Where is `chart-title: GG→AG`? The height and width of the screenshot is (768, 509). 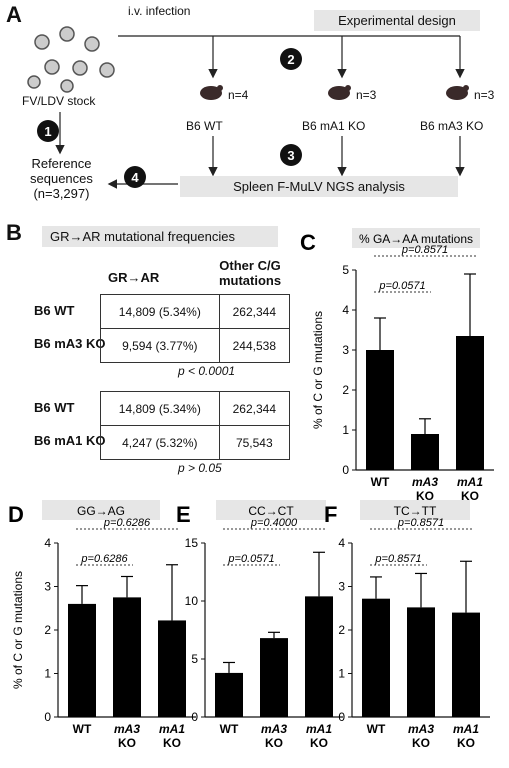 chart-title: GG→AG is located at coordinates (101, 511).